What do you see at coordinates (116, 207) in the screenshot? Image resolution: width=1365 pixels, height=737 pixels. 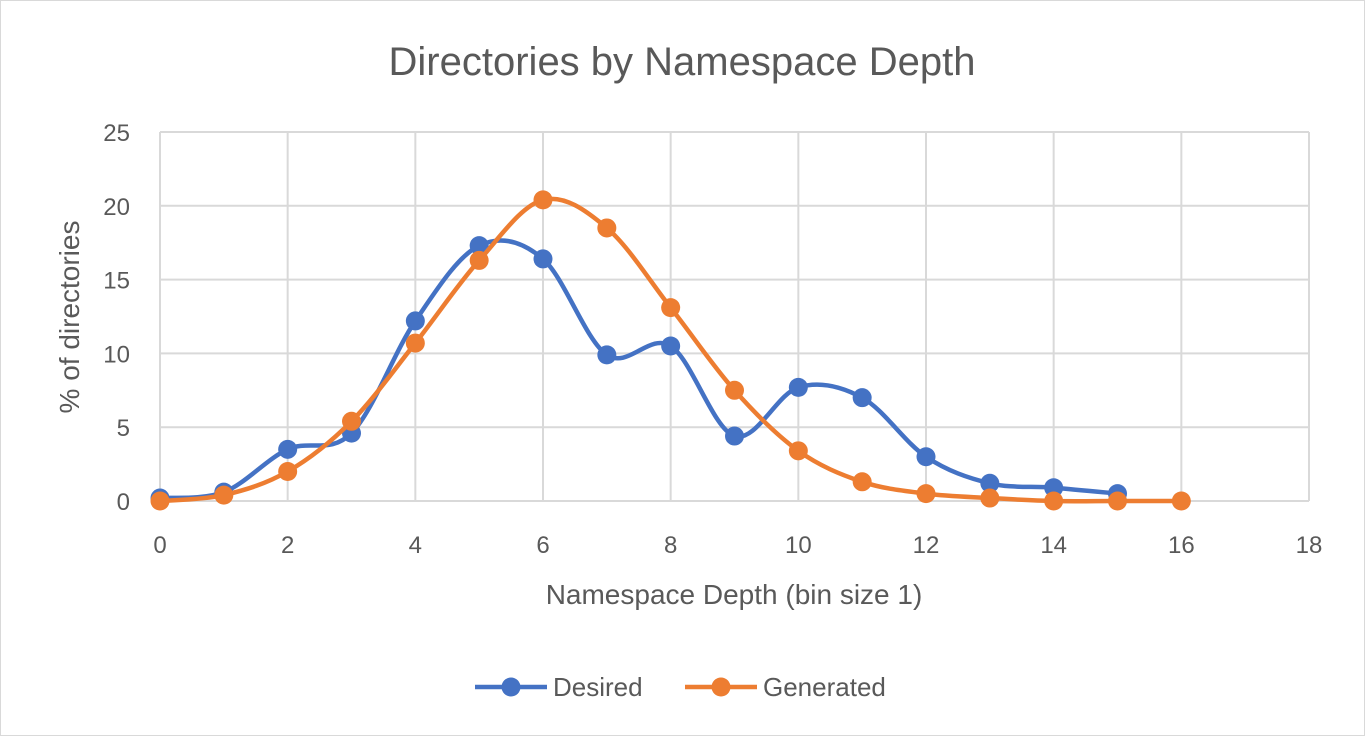 I see `y-tick-label: 20` at bounding box center [116, 207].